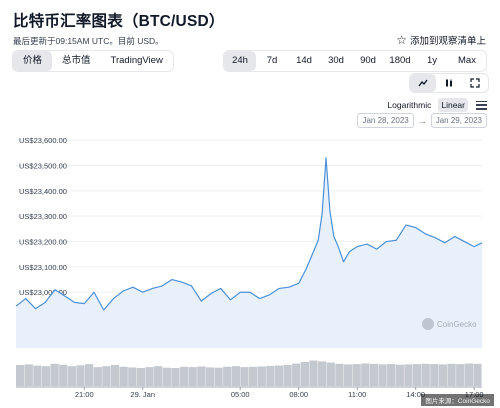 Image resolution: width=500 pixels, height=408 pixels. I want to click on watermark-text: CoinGecko, so click(457, 324).